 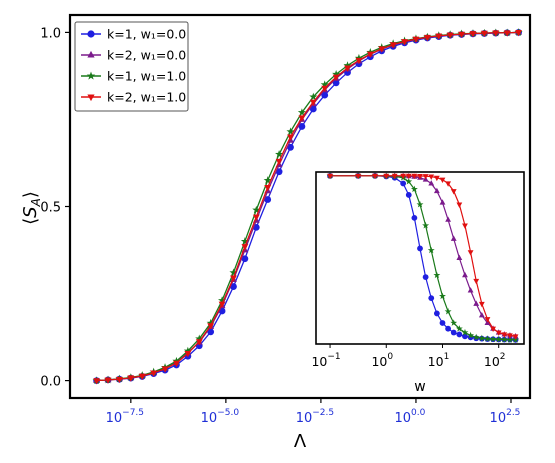 What do you see at coordinates (146, 55) in the screenshot?
I see `legend-label: k=2, w₁=0.0` at bounding box center [146, 55].